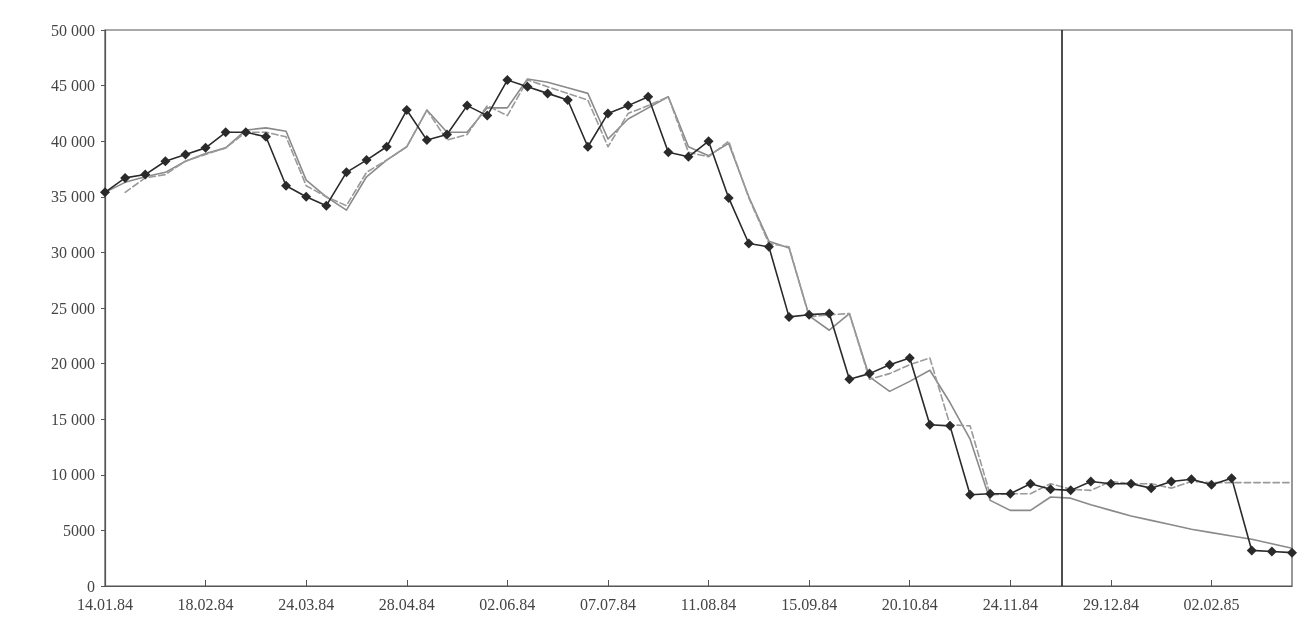 Image resolution: width=1314 pixels, height=639 pixels. What do you see at coordinates (809, 604) in the screenshot?
I see `x-tick-label: 15.09.84` at bounding box center [809, 604].